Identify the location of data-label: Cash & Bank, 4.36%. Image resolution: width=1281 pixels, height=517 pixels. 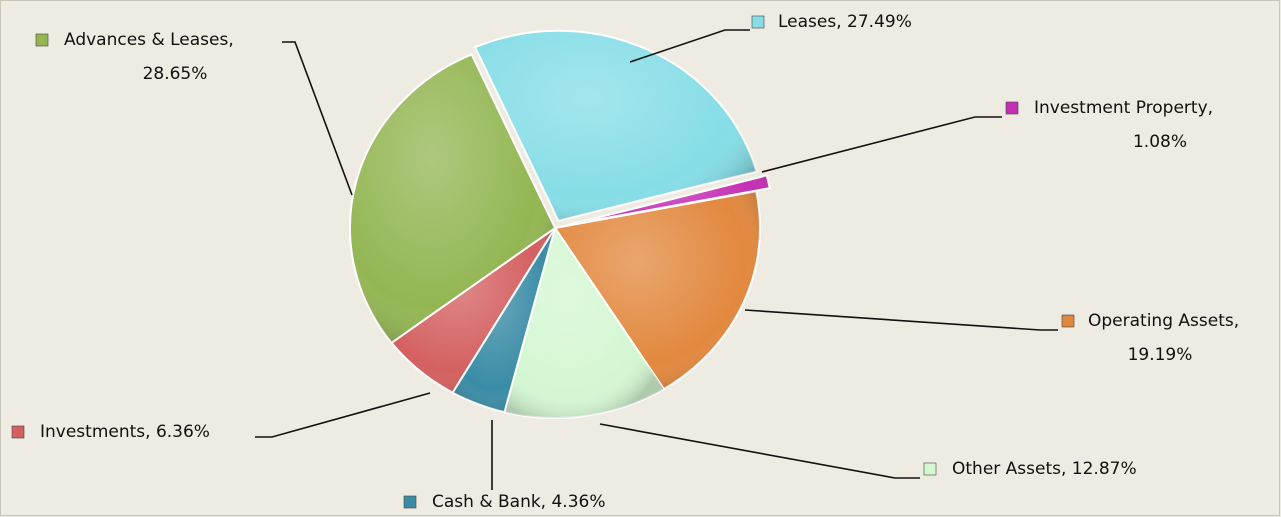
(519, 502).